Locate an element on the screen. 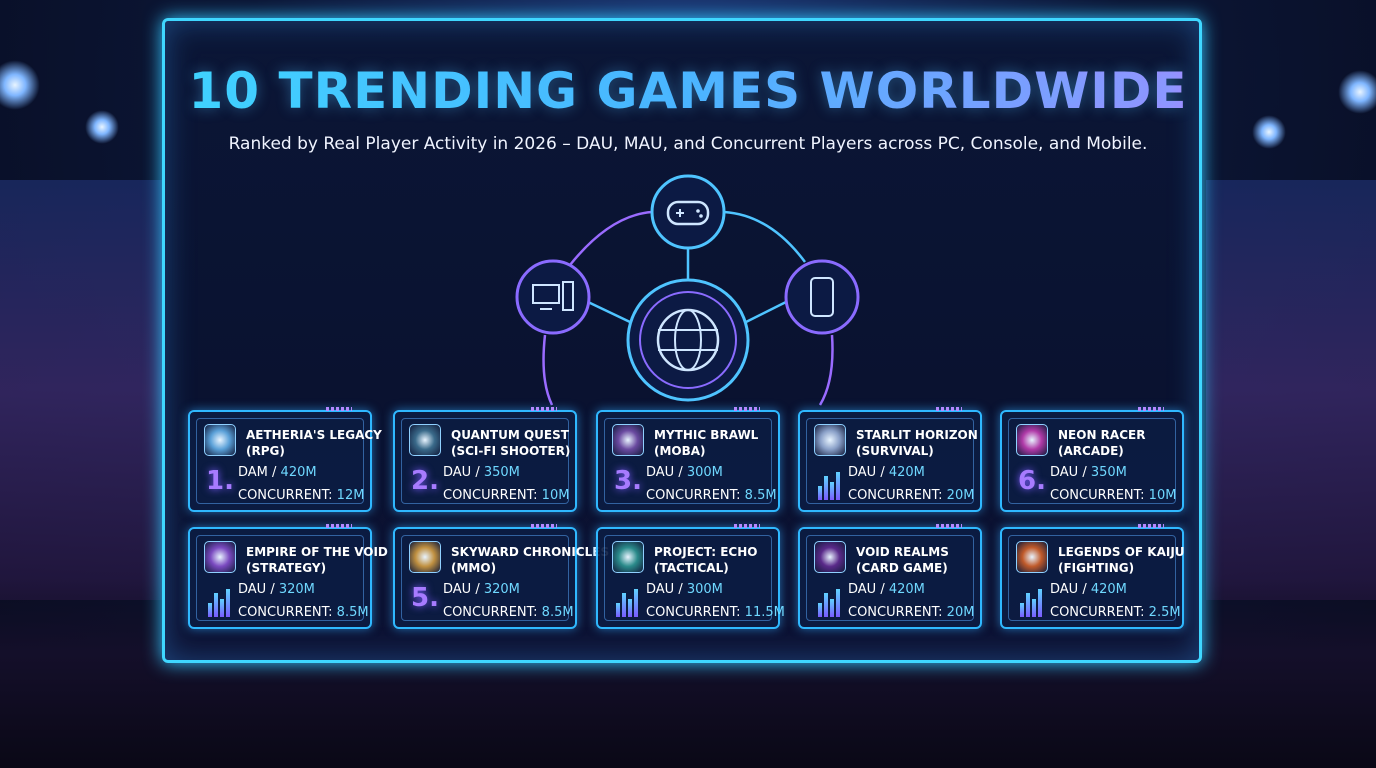  game-rank: 1. is located at coordinates (220, 481).